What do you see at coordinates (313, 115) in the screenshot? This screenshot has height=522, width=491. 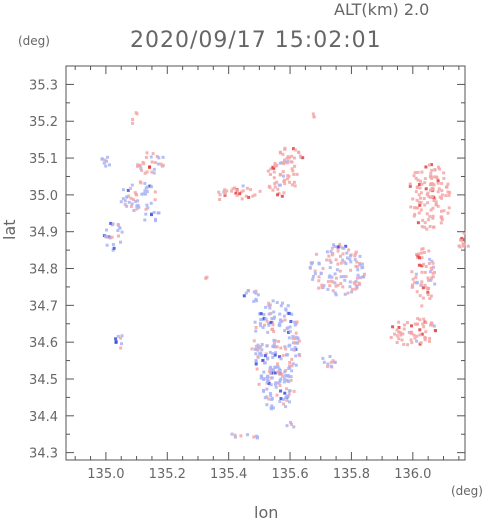 I see `echo-region` at bounding box center [313, 115].